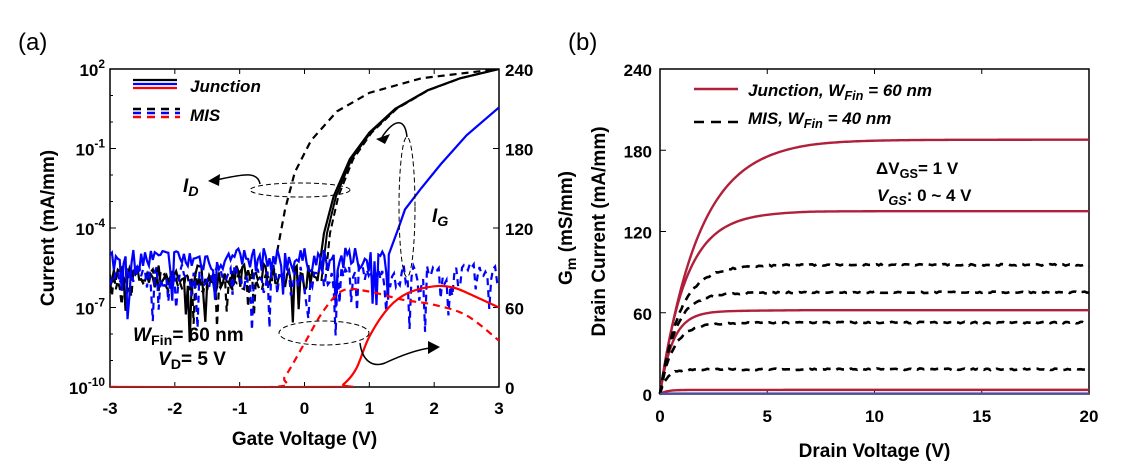  I want to click on y-axis-label-left-a: Current (mA/mm), so click(48, 228).